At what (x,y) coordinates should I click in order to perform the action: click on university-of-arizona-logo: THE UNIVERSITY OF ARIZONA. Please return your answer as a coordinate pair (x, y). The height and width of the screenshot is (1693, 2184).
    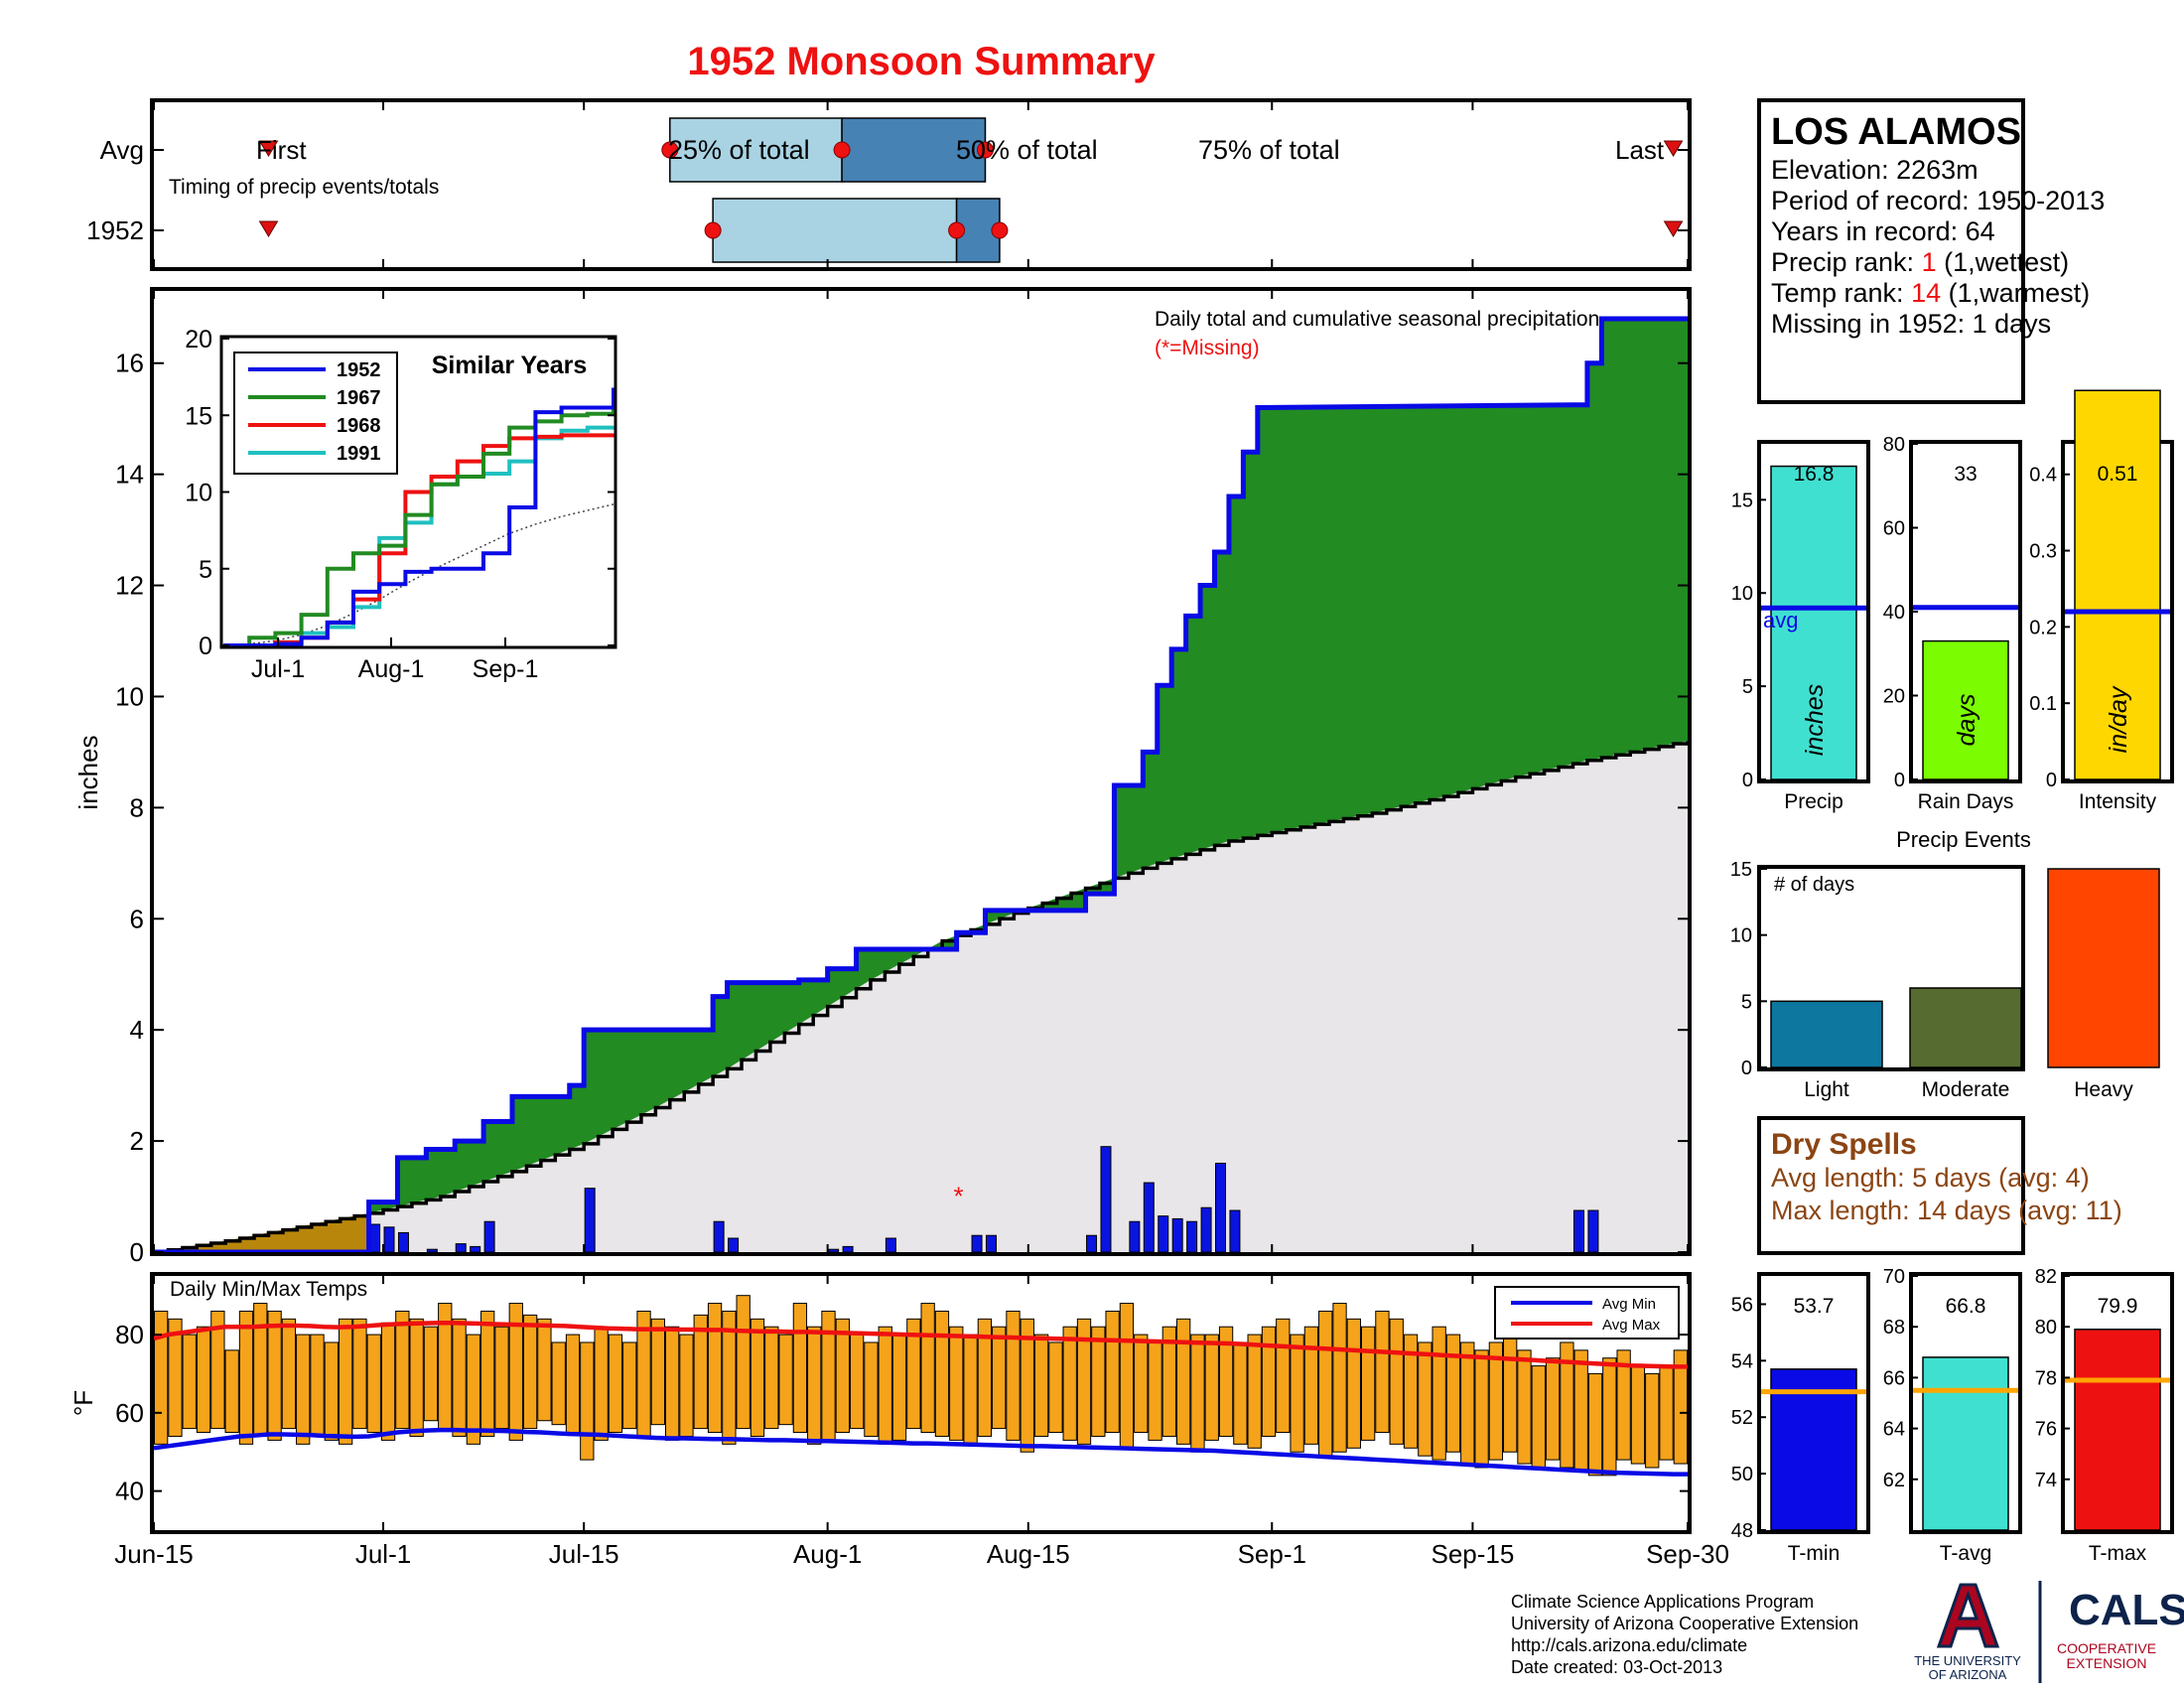
    Looking at the image, I should click on (1967, 1632).